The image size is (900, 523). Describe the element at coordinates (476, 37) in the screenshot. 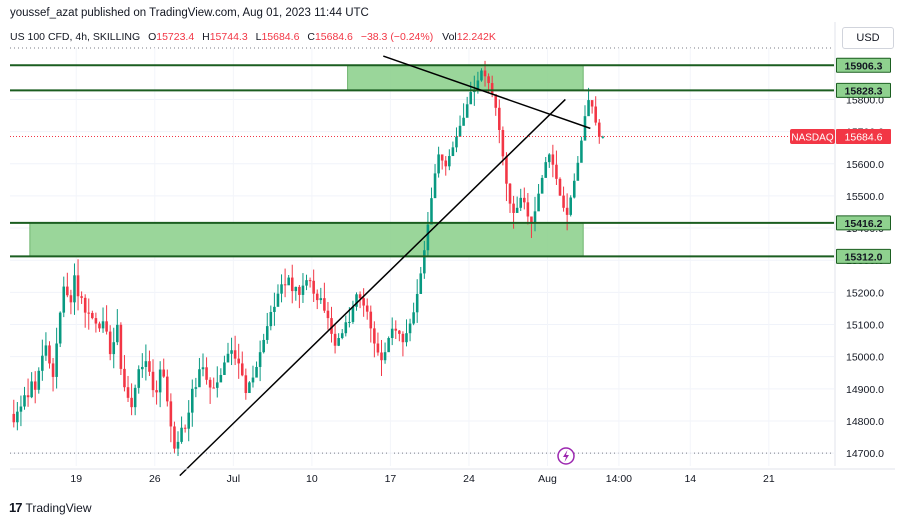

I see `volume-value: 12.242K` at that location.